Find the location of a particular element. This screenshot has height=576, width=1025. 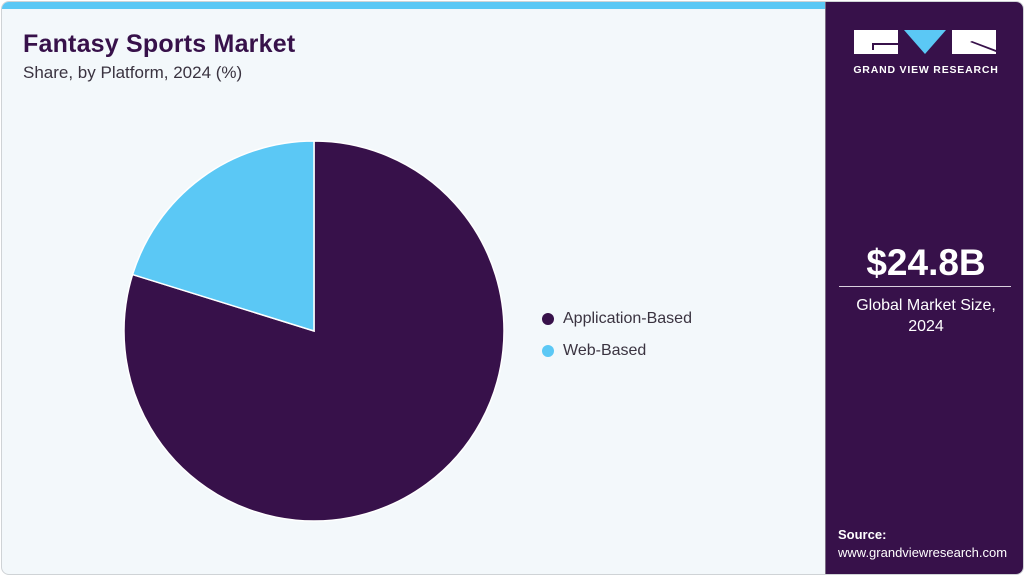

chart-legend: Application-Based Web-Based is located at coordinates (617, 335).